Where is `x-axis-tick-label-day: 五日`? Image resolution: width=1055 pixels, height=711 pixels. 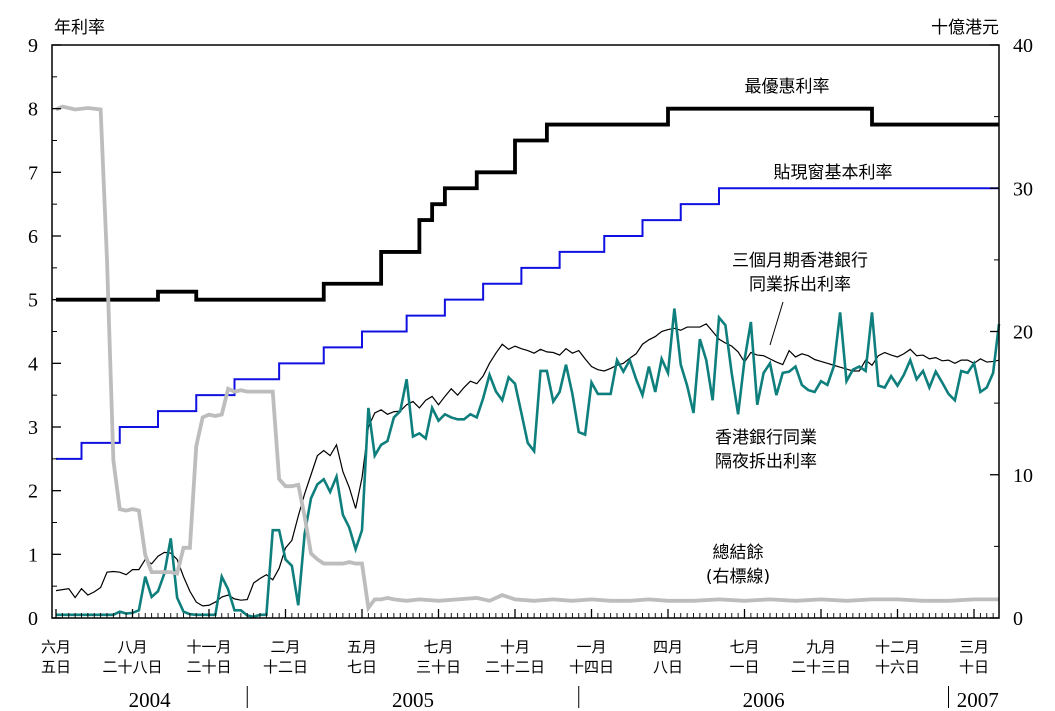
x-axis-tick-label-day: 五日 is located at coordinates (56, 667).